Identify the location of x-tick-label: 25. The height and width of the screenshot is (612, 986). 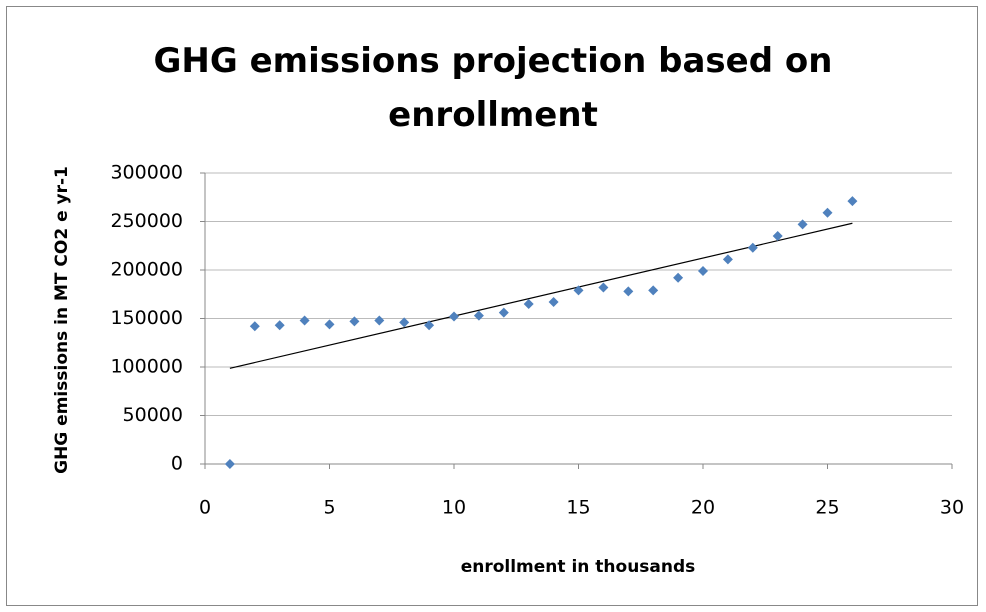
(827, 508).